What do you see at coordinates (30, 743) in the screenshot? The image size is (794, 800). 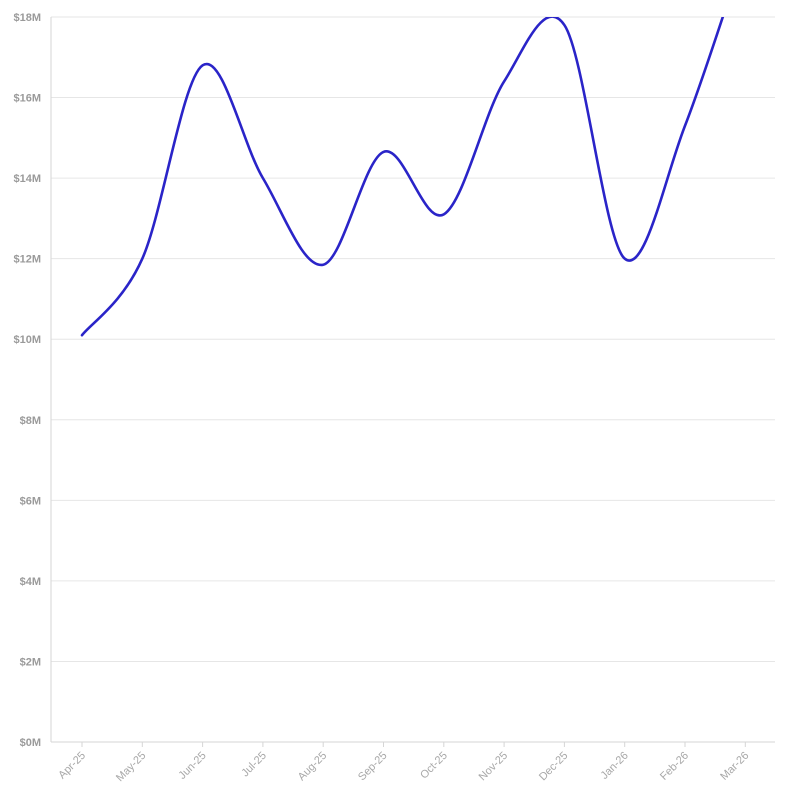 I see `y-tick-label: $0M` at bounding box center [30, 743].